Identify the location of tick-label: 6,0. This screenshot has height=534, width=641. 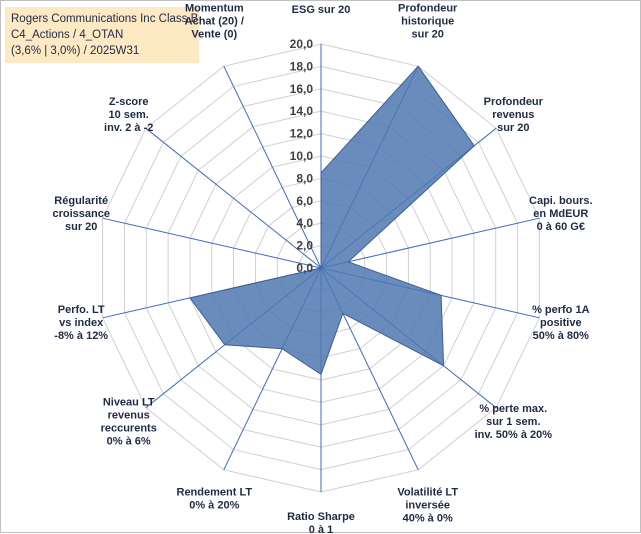
(304, 201).